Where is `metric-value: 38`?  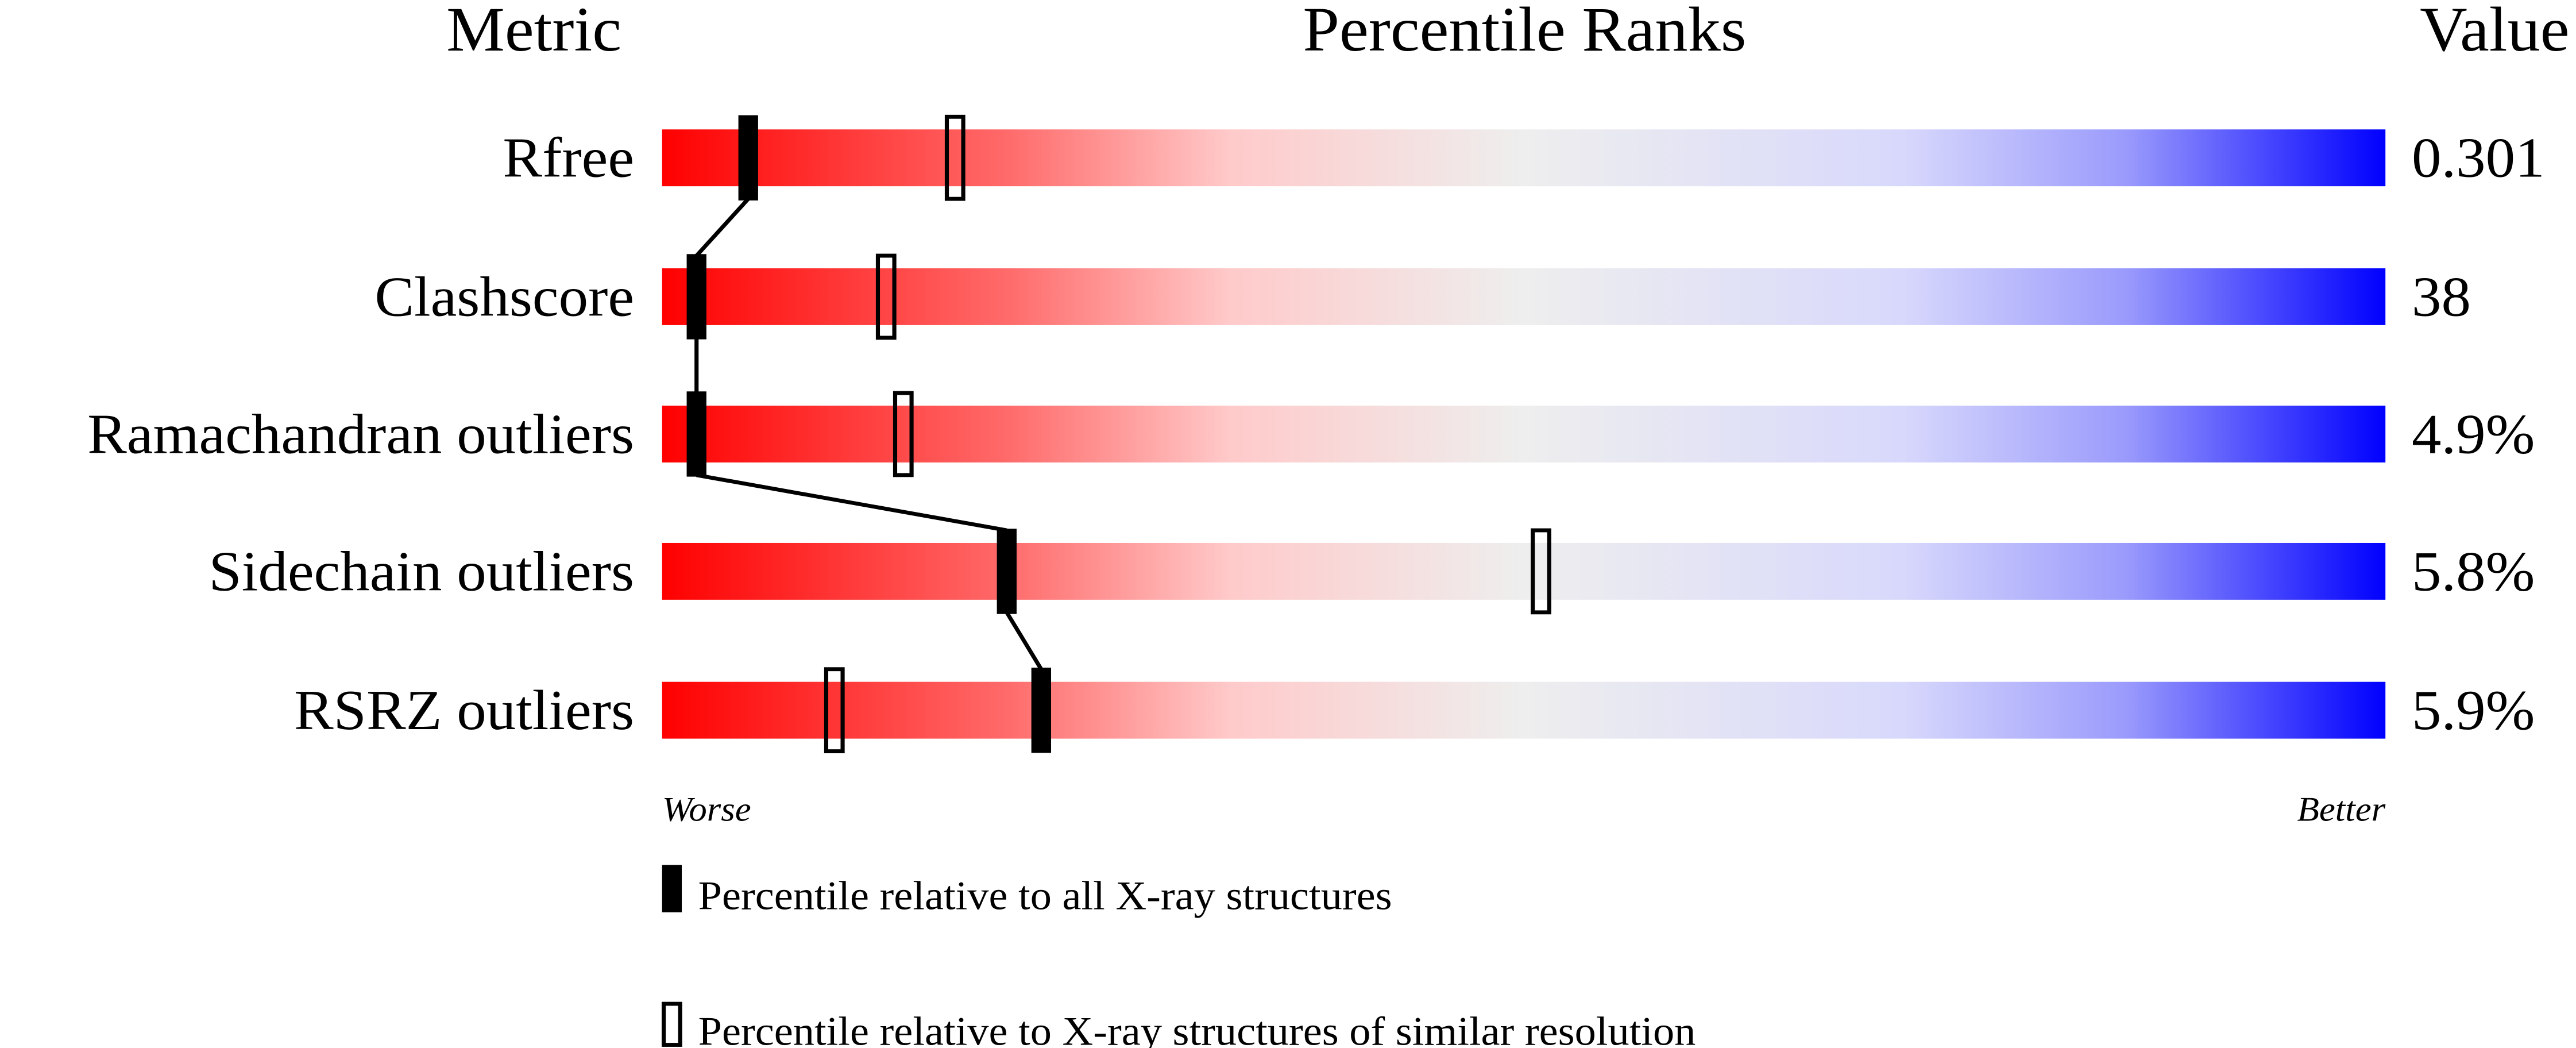
metric-value: 38 is located at coordinates (2441, 296).